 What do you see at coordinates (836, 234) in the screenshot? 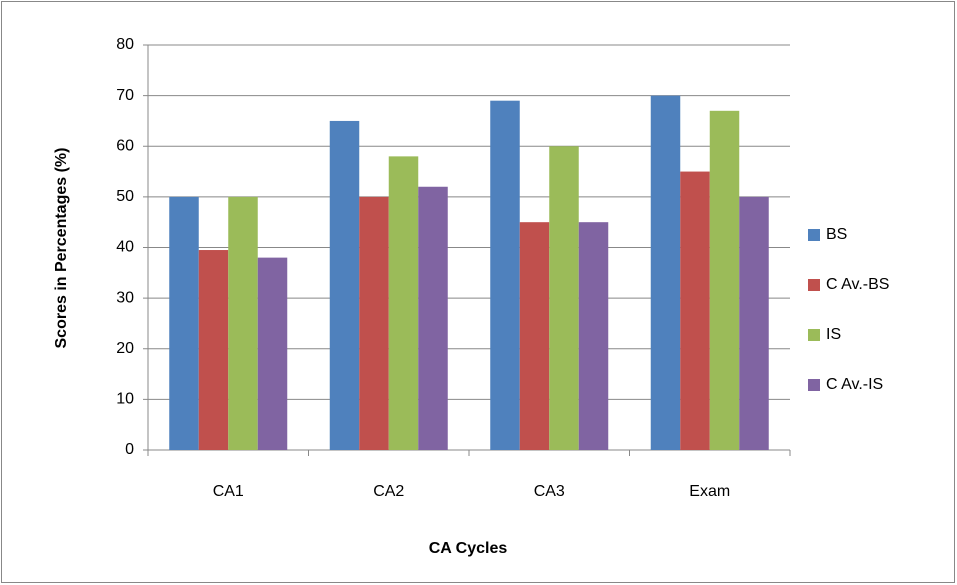
I see `legend-label: BS` at bounding box center [836, 234].